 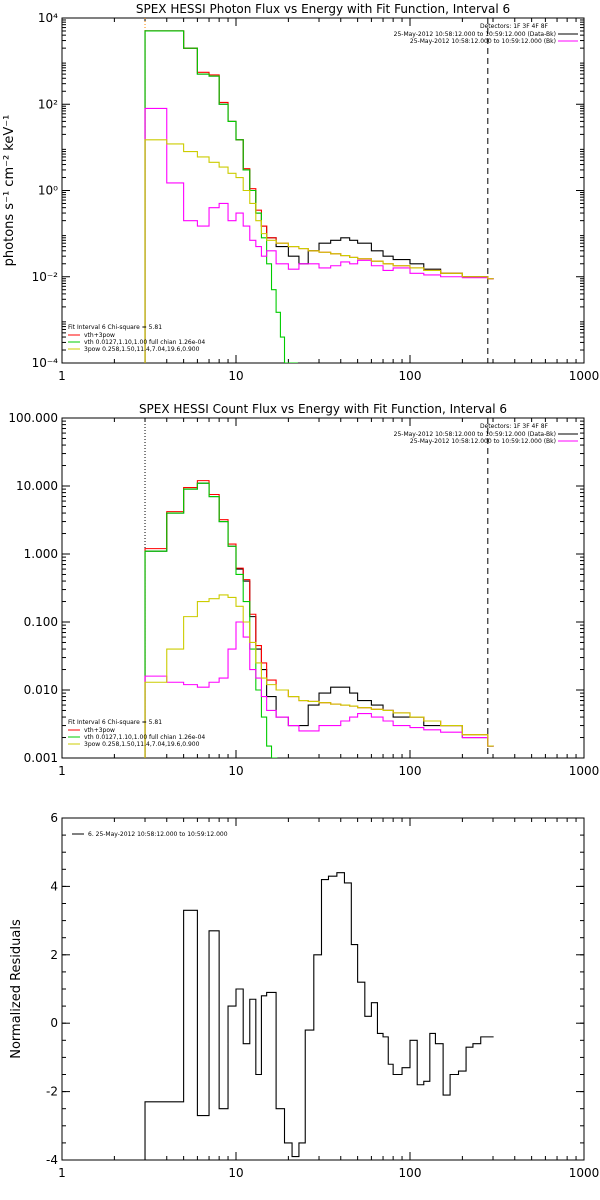 I want to click on resid-x-tick-label: 1000, so click(x=584, y=1173).